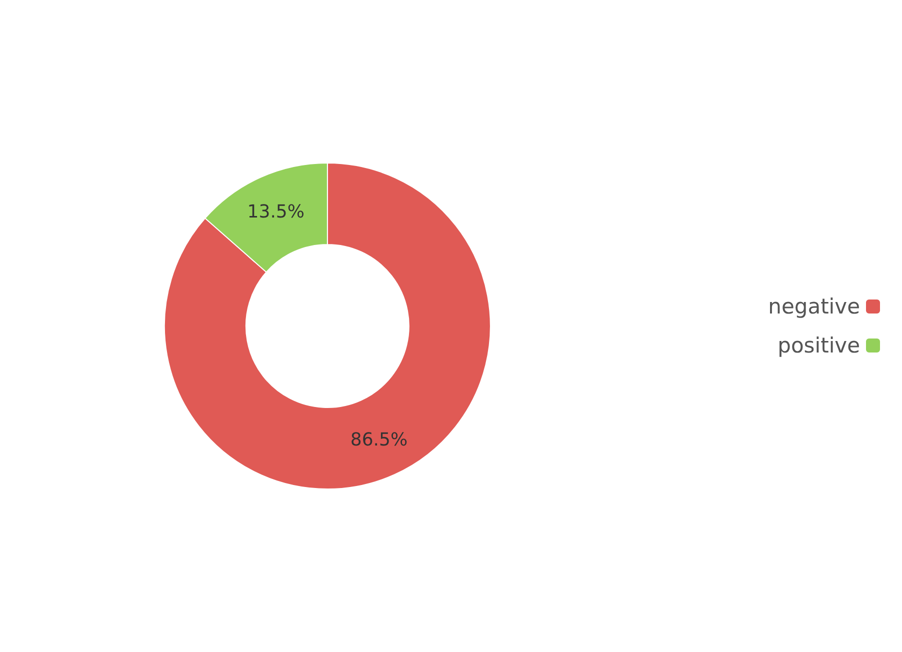  I want to click on data-label: 13.5%, so click(275, 211).